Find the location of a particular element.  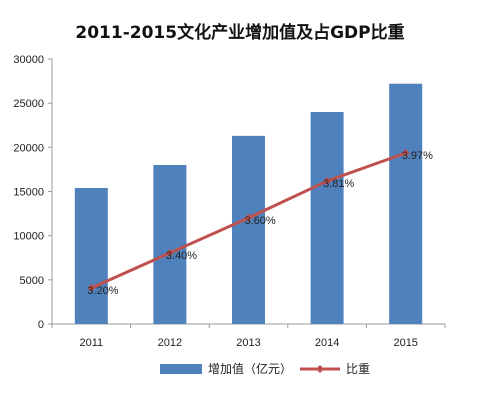

y-tick-label: 5000 is located at coordinates (32, 281).